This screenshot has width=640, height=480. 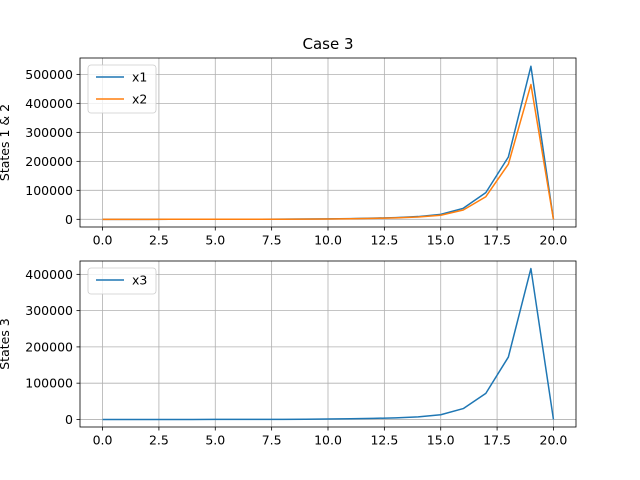 I want to click on y-tick-label: 500000, so click(x=49, y=74).